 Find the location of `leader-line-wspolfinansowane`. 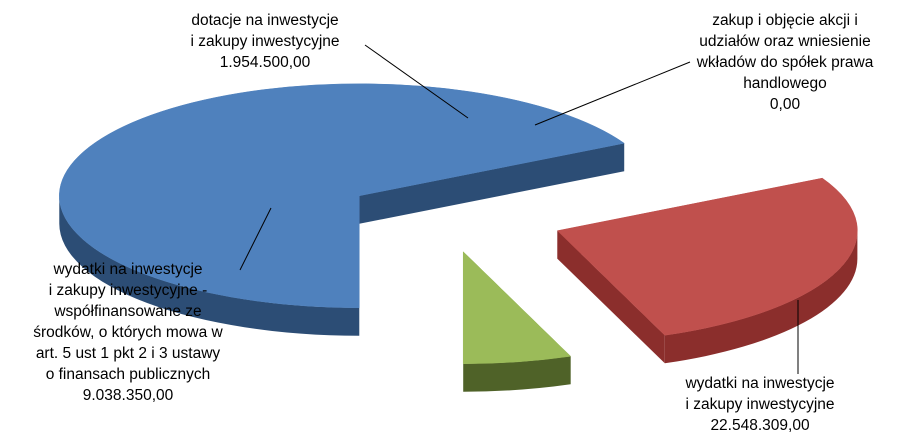

leader-line-wspolfinansowane is located at coordinates (255, 239).